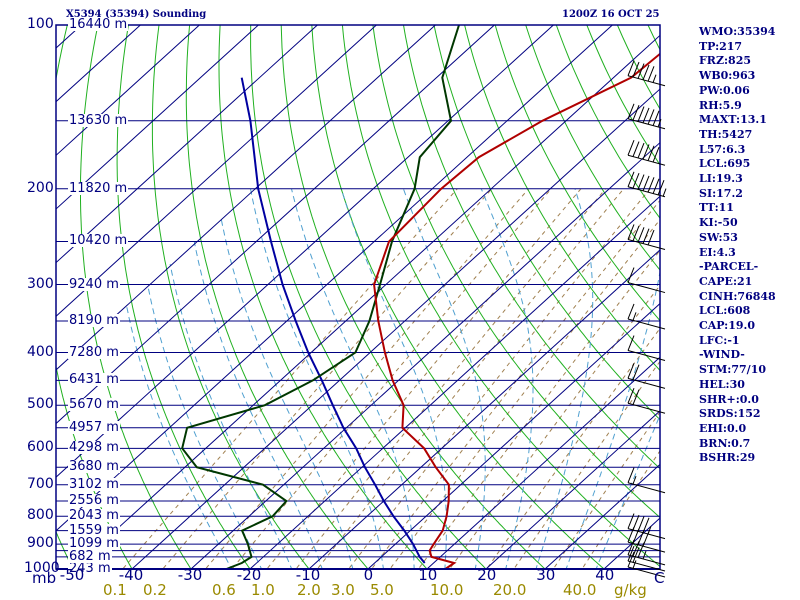 The height and width of the screenshot is (600, 800). Describe the element at coordinates (131, 575) in the screenshot. I see `temperature-tick-label: -40` at that location.